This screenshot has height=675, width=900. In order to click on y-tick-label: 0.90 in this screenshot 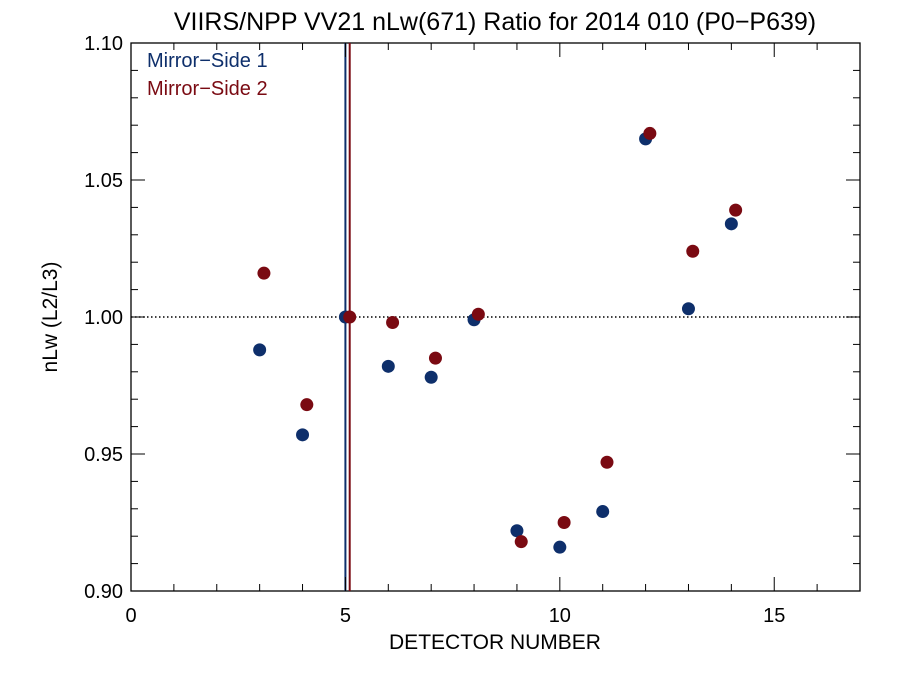, I will do `click(103, 592)`.